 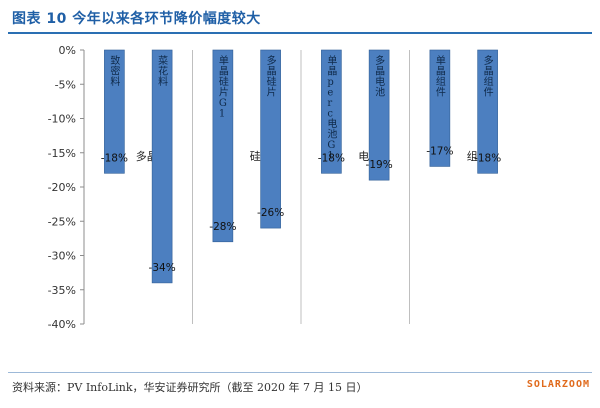 What do you see at coordinates (62, 119) in the screenshot?
I see `y-tick-label: -10%` at bounding box center [62, 119].